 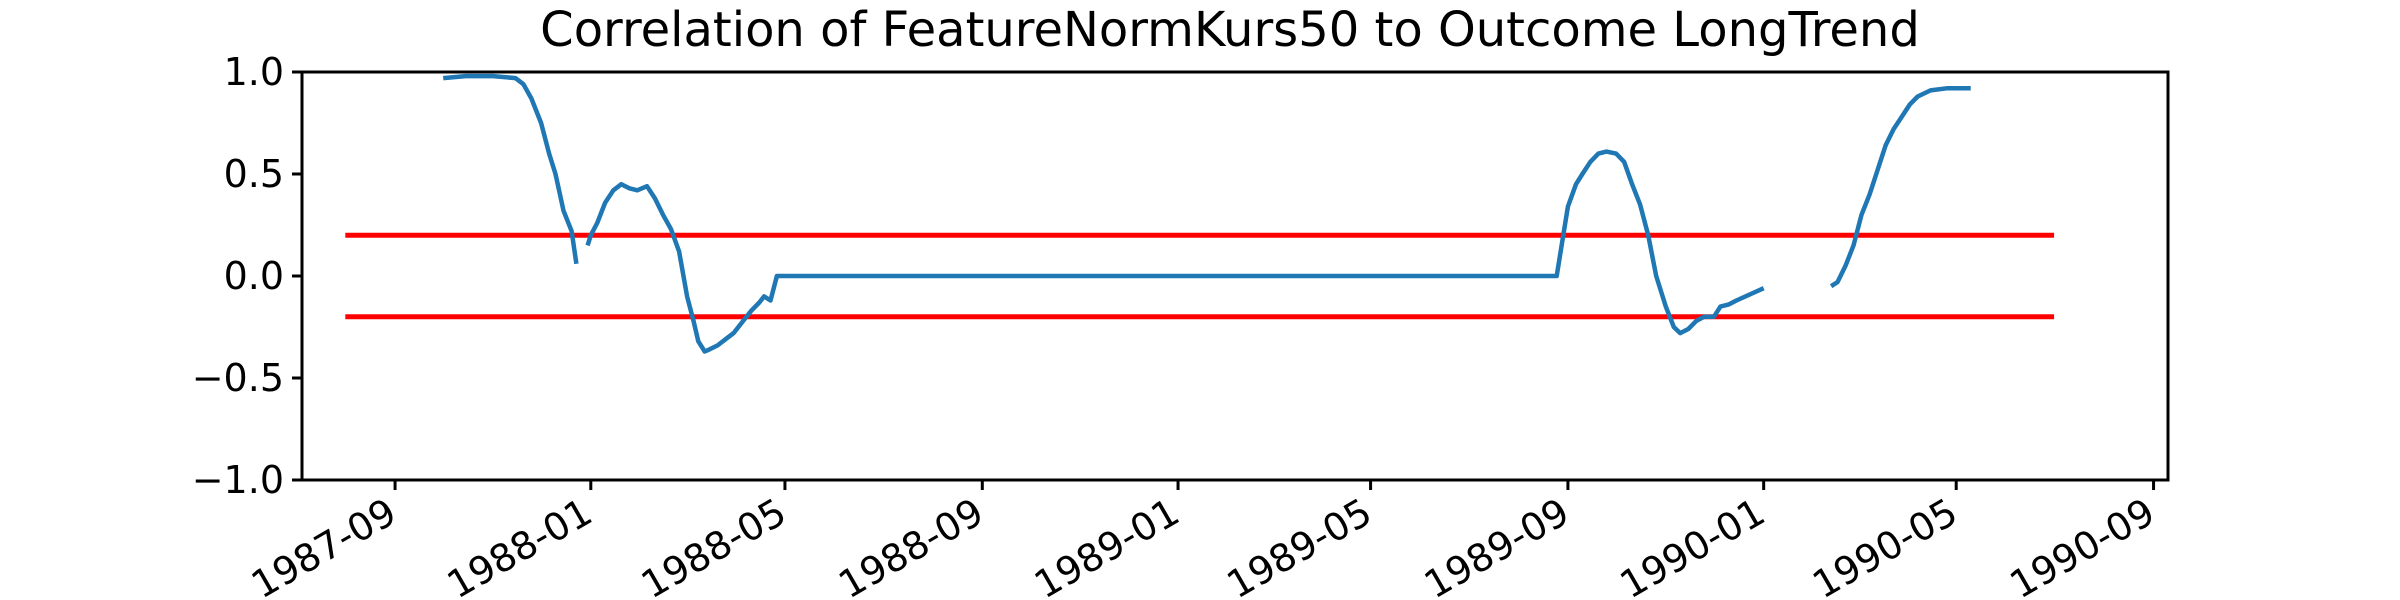 I want to click on x-tick-label: 1988-09, so click(x=911, y=545).